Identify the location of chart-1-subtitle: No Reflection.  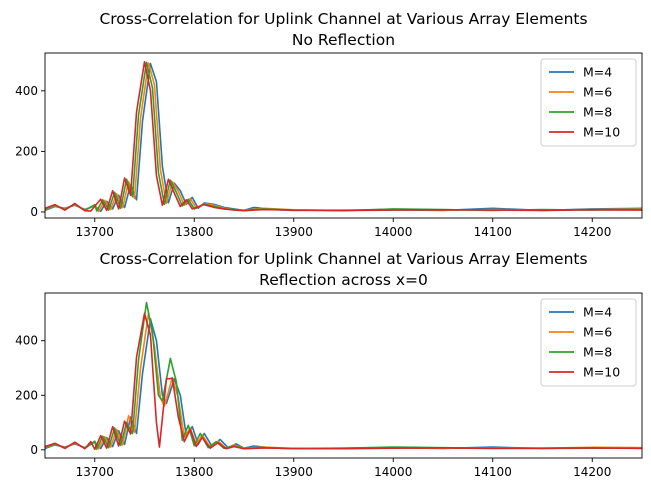
(343, 40).